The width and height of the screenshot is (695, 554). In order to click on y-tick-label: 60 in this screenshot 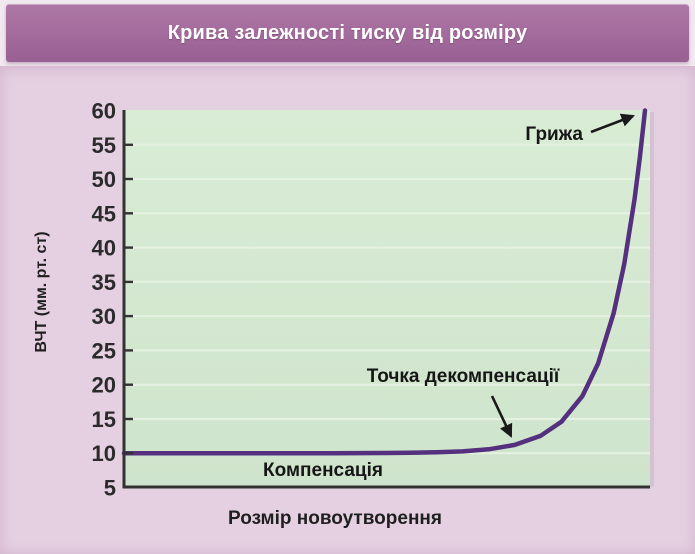, I will do `click(104, 111)`.